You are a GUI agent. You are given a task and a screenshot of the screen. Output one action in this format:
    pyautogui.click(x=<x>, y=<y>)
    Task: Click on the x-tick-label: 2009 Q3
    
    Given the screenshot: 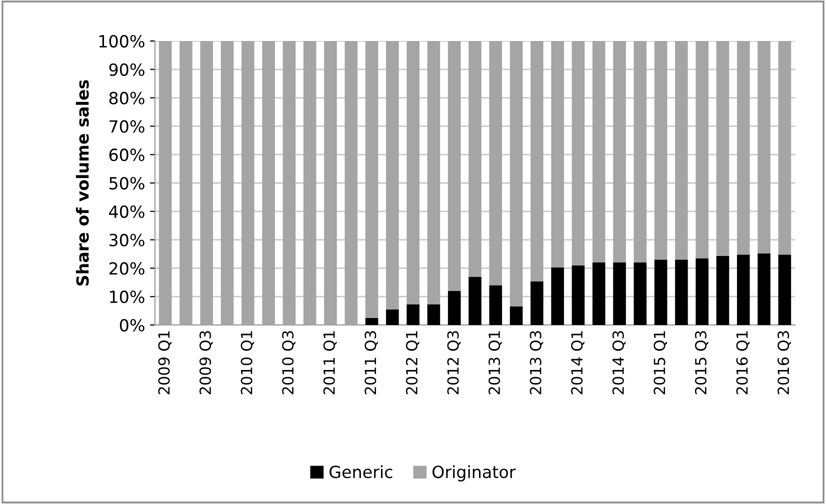 What is the action you would take?
    pyautogui.click(x=206, y=362)
    